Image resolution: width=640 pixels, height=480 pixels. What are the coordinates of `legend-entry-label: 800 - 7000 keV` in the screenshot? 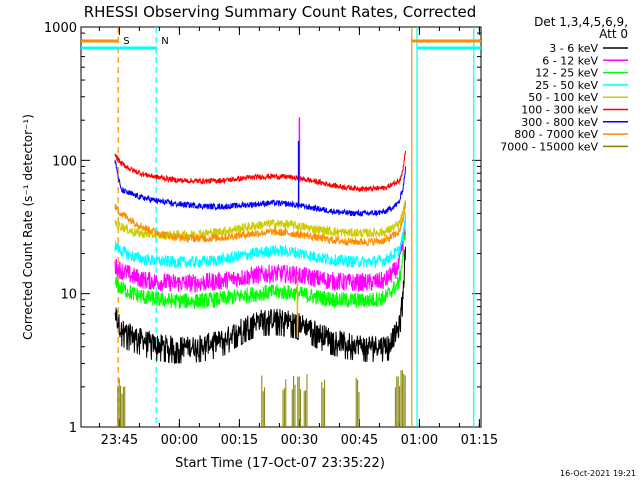 It's located at (556, 134).